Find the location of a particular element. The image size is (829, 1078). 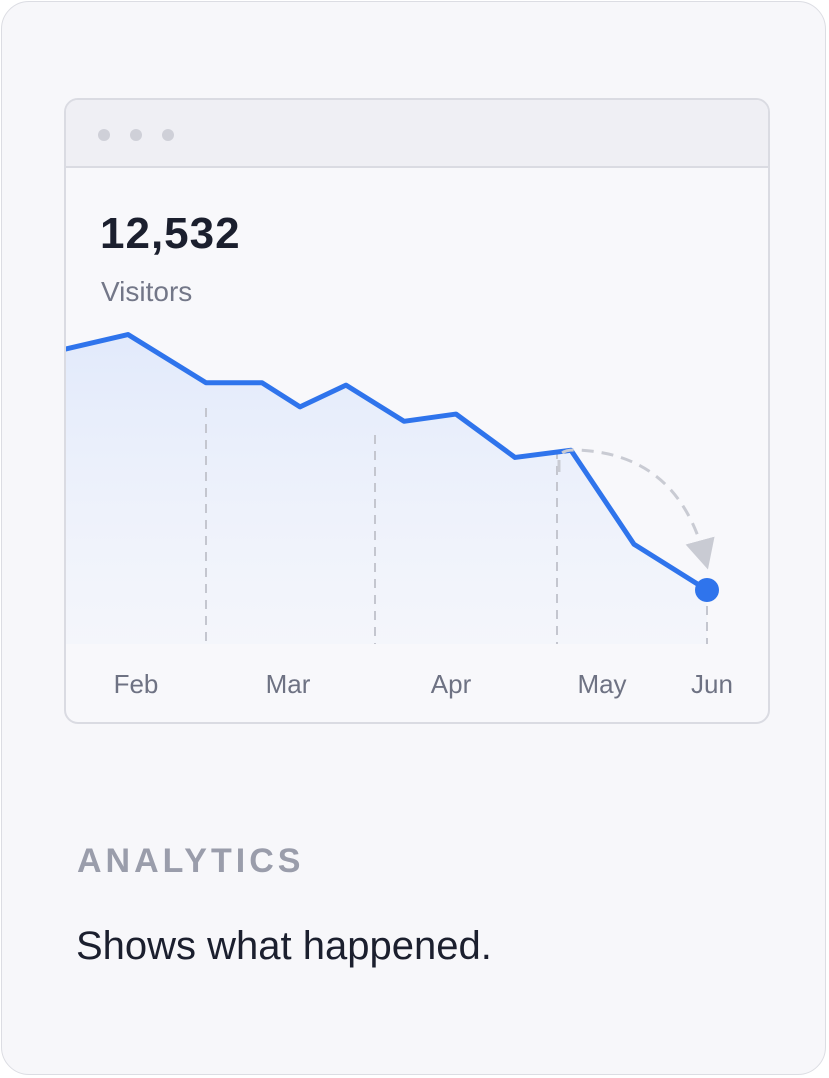

trend-arrow-icon is located at coordinates (636, 509).